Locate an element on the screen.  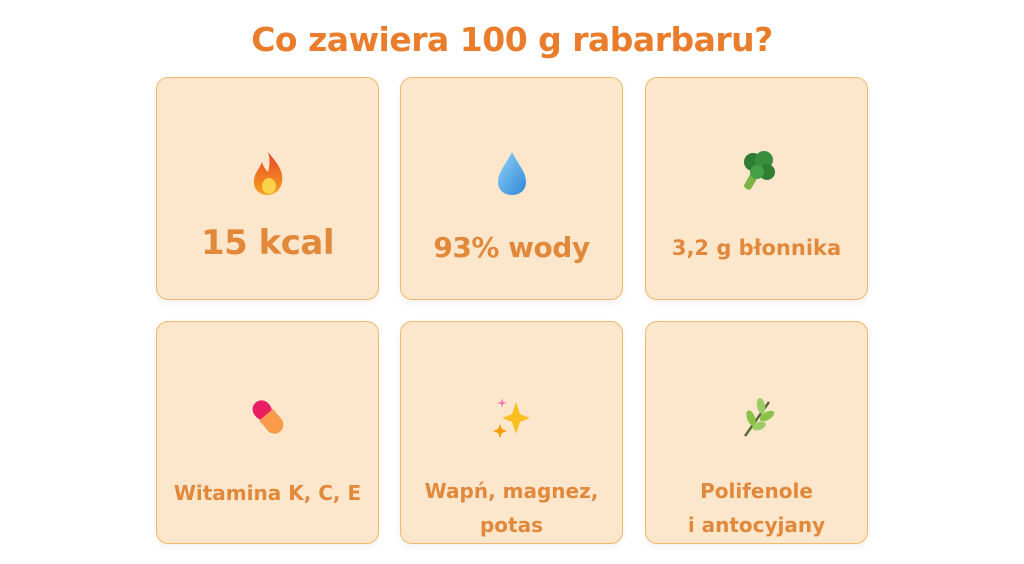
card-label-line: potas is located at coordinates (511, 525).